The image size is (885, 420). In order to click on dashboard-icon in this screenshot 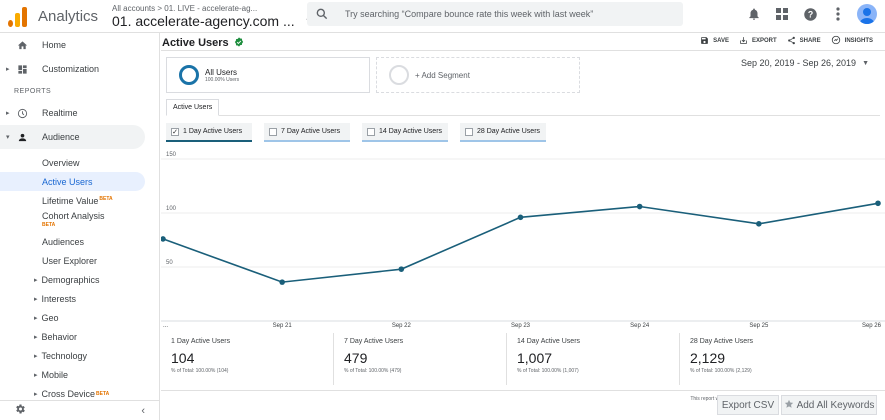, I will do `click(22, 69)`.